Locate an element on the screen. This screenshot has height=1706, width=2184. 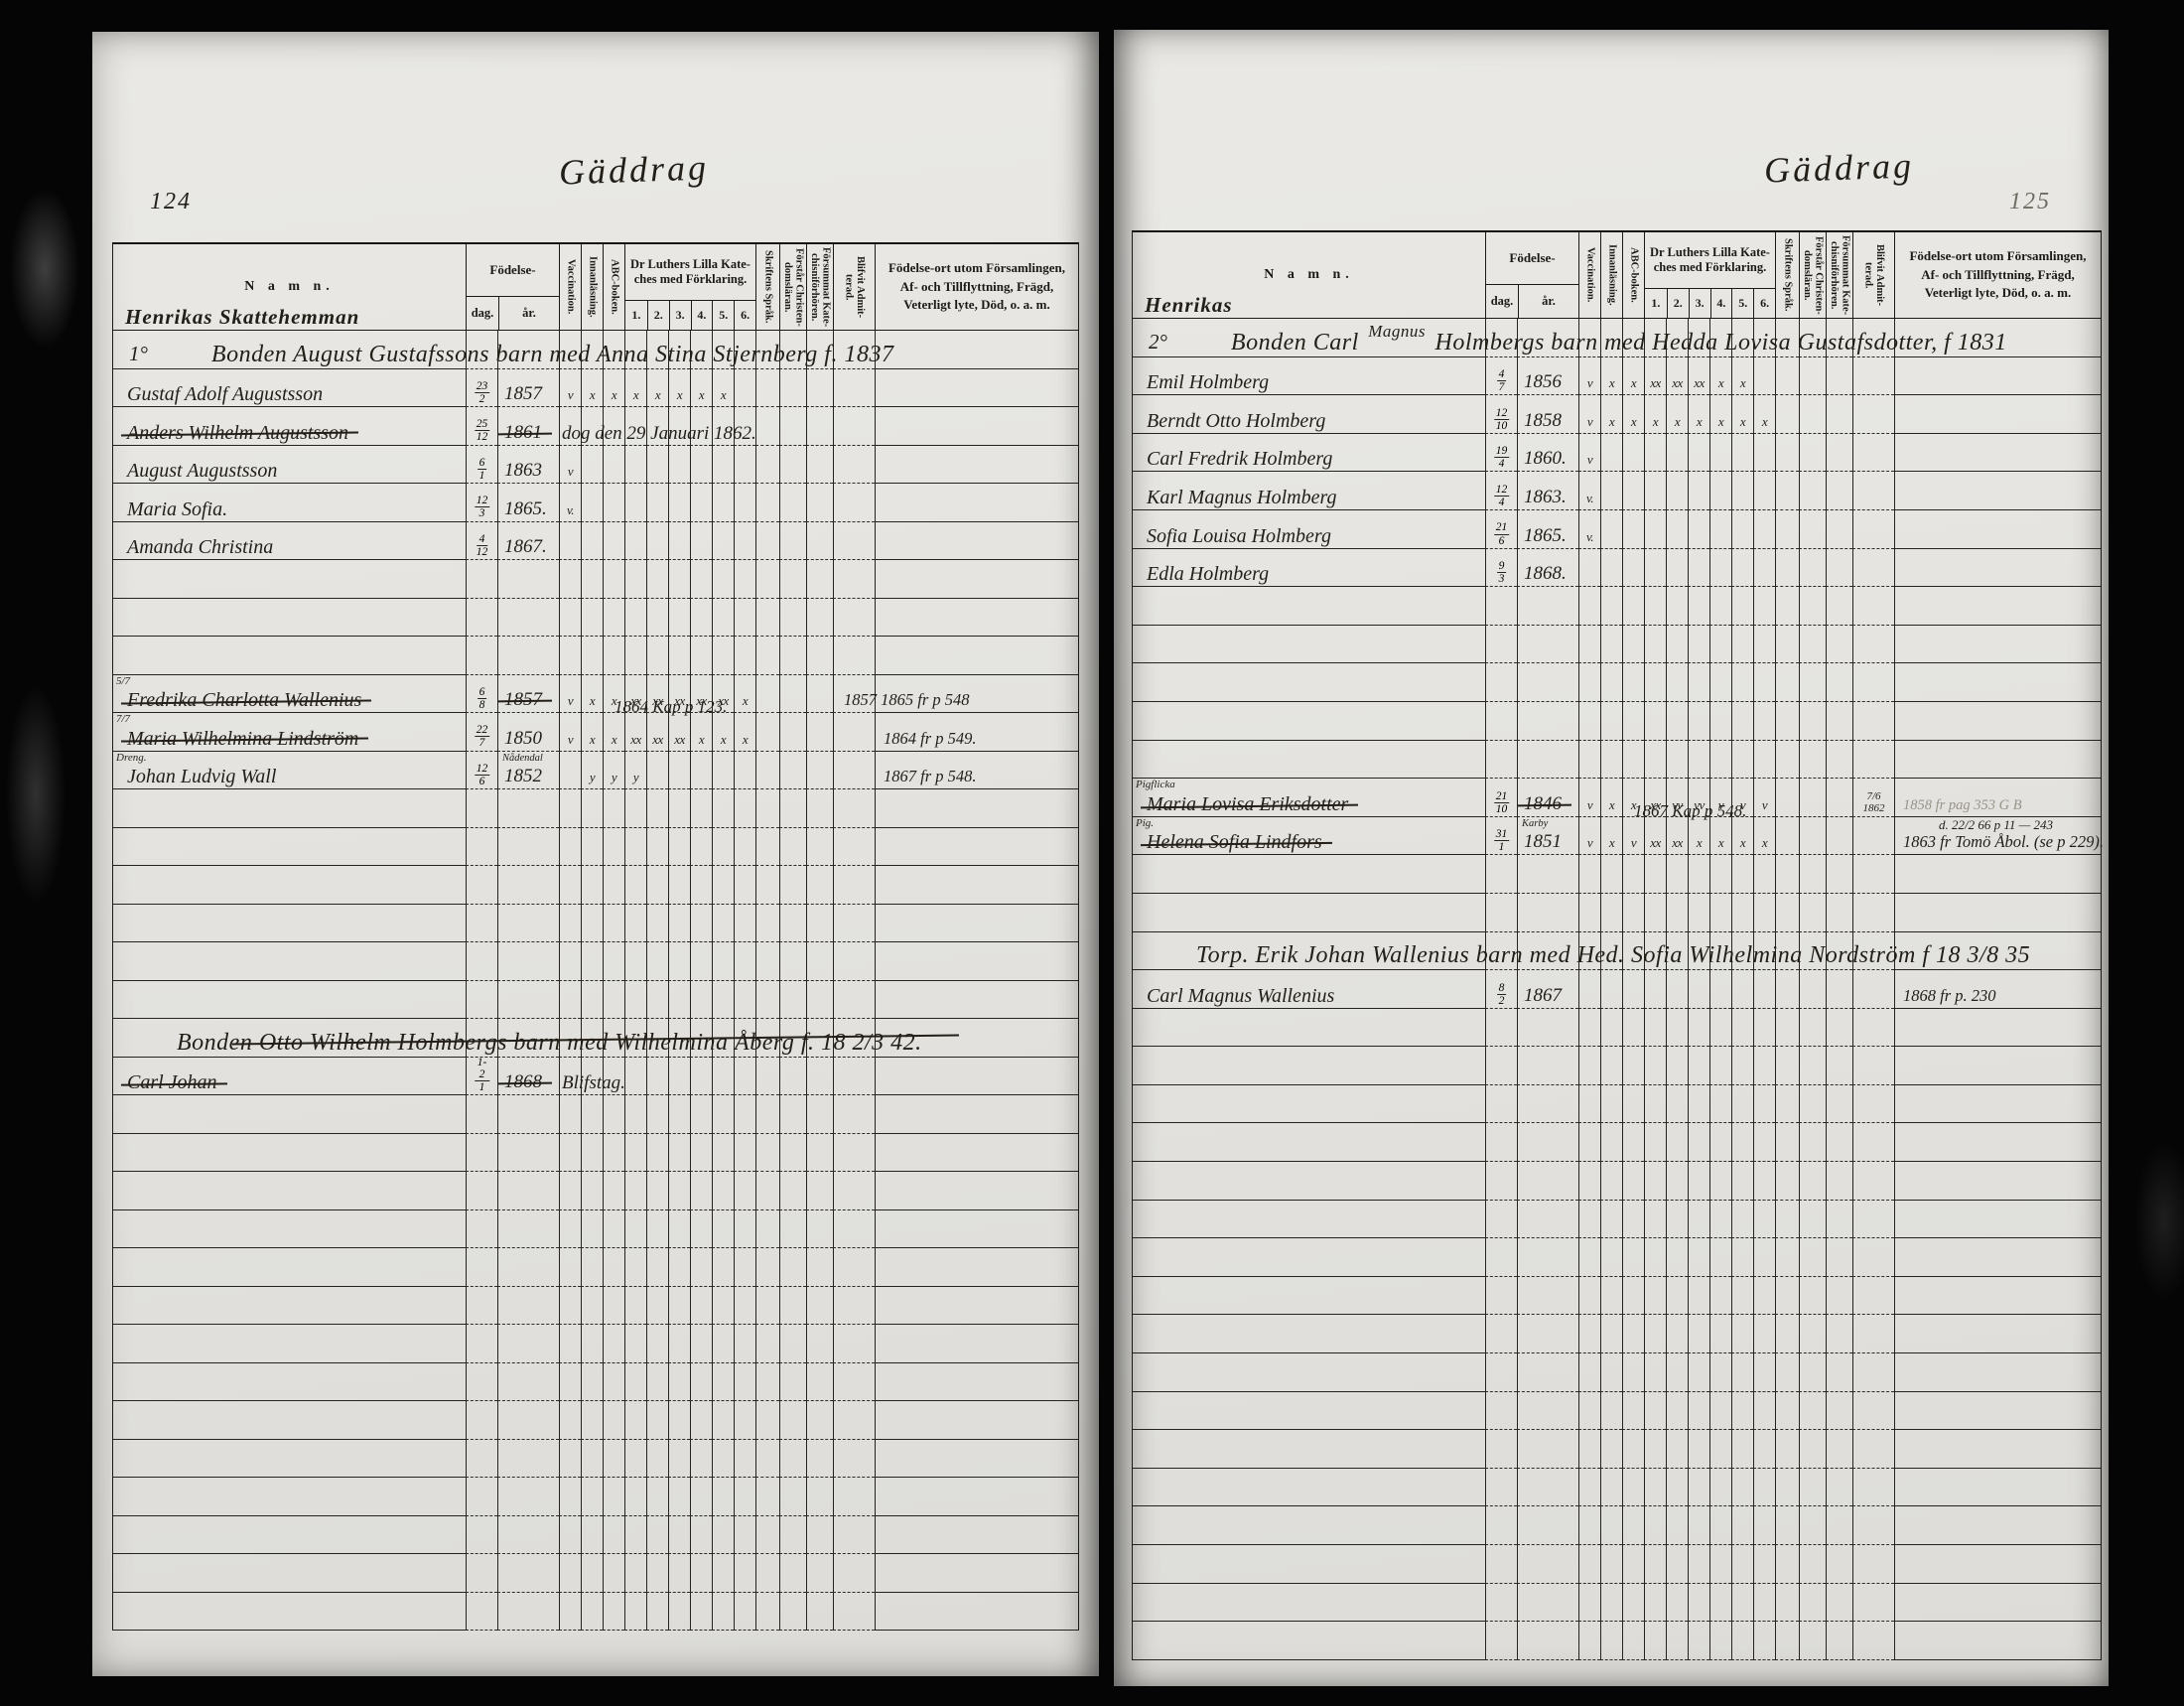
mark-cell-k4 is located at coordinates (701, 1497).